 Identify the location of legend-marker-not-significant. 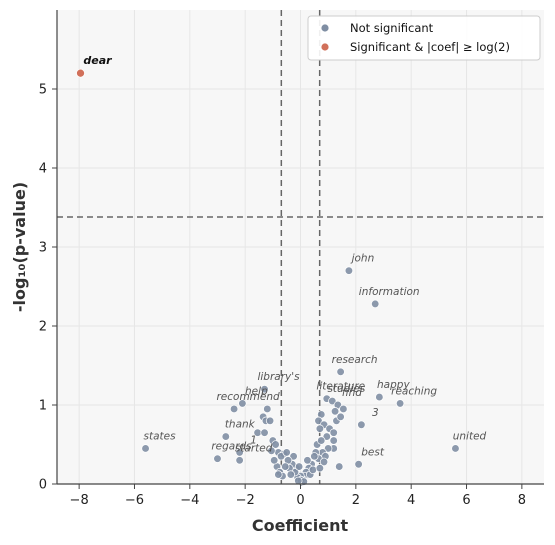
(325, 28).